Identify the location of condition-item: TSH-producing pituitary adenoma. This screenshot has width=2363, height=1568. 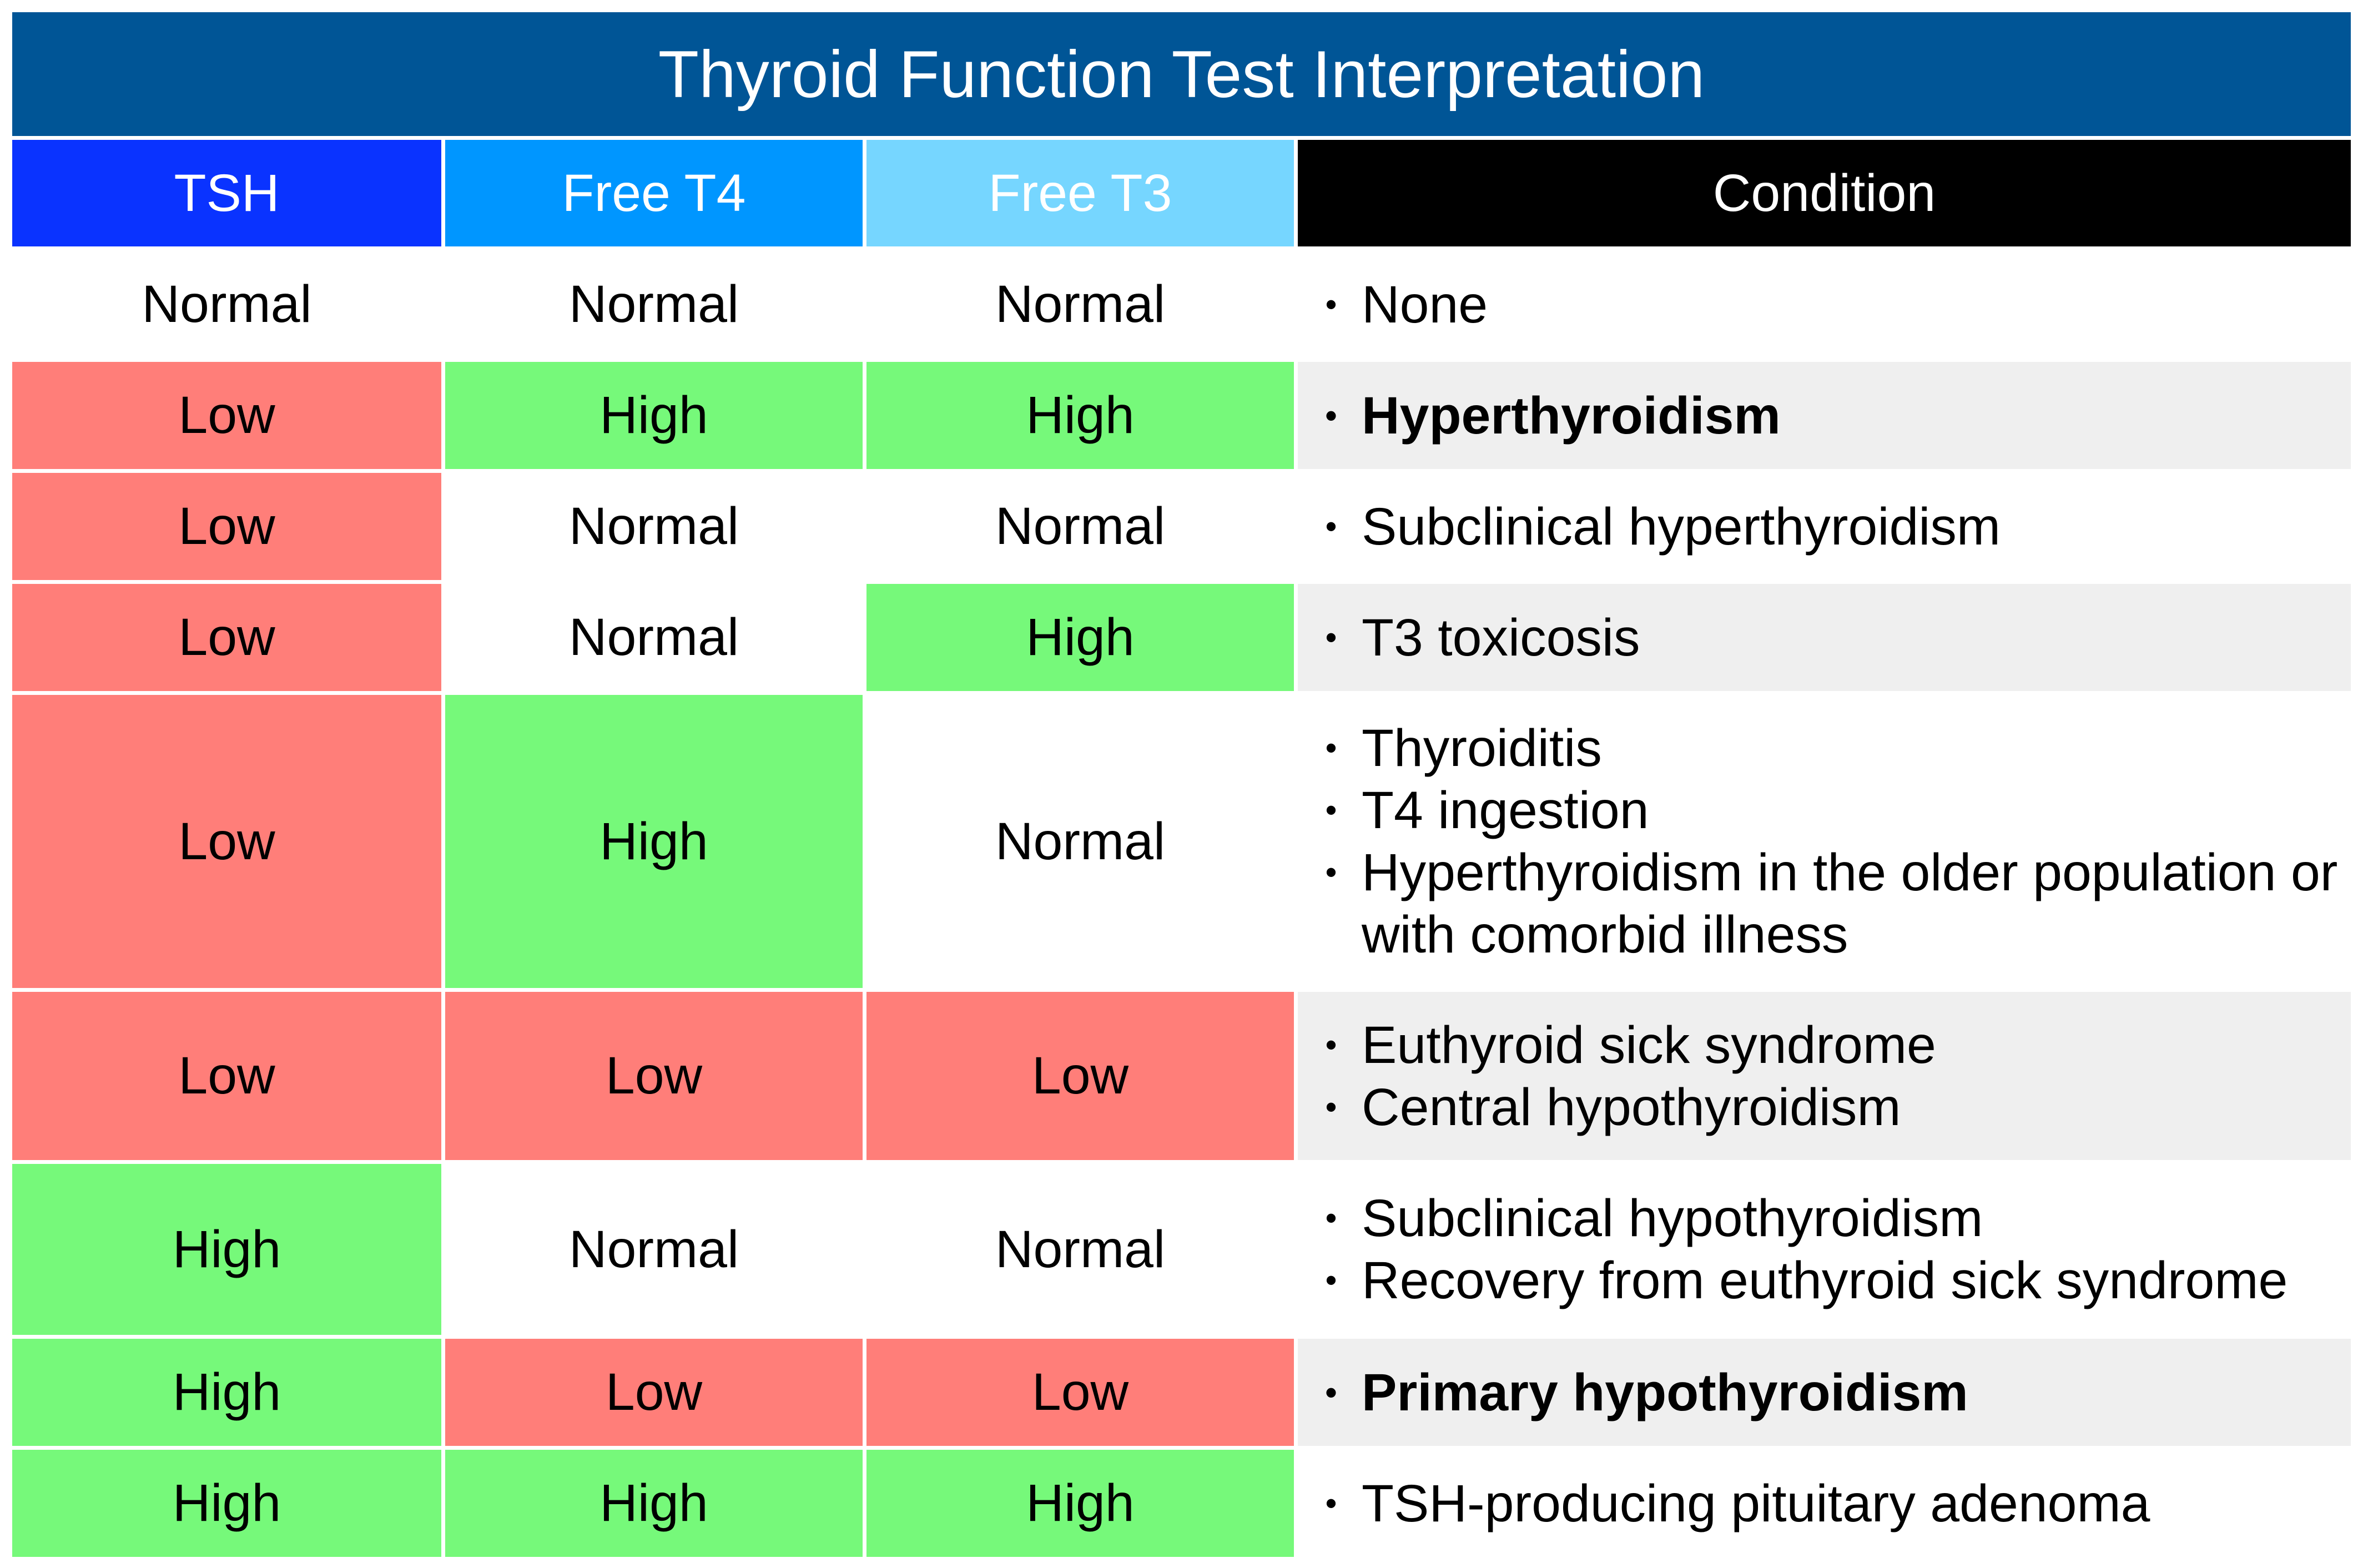
(1735, 1504).